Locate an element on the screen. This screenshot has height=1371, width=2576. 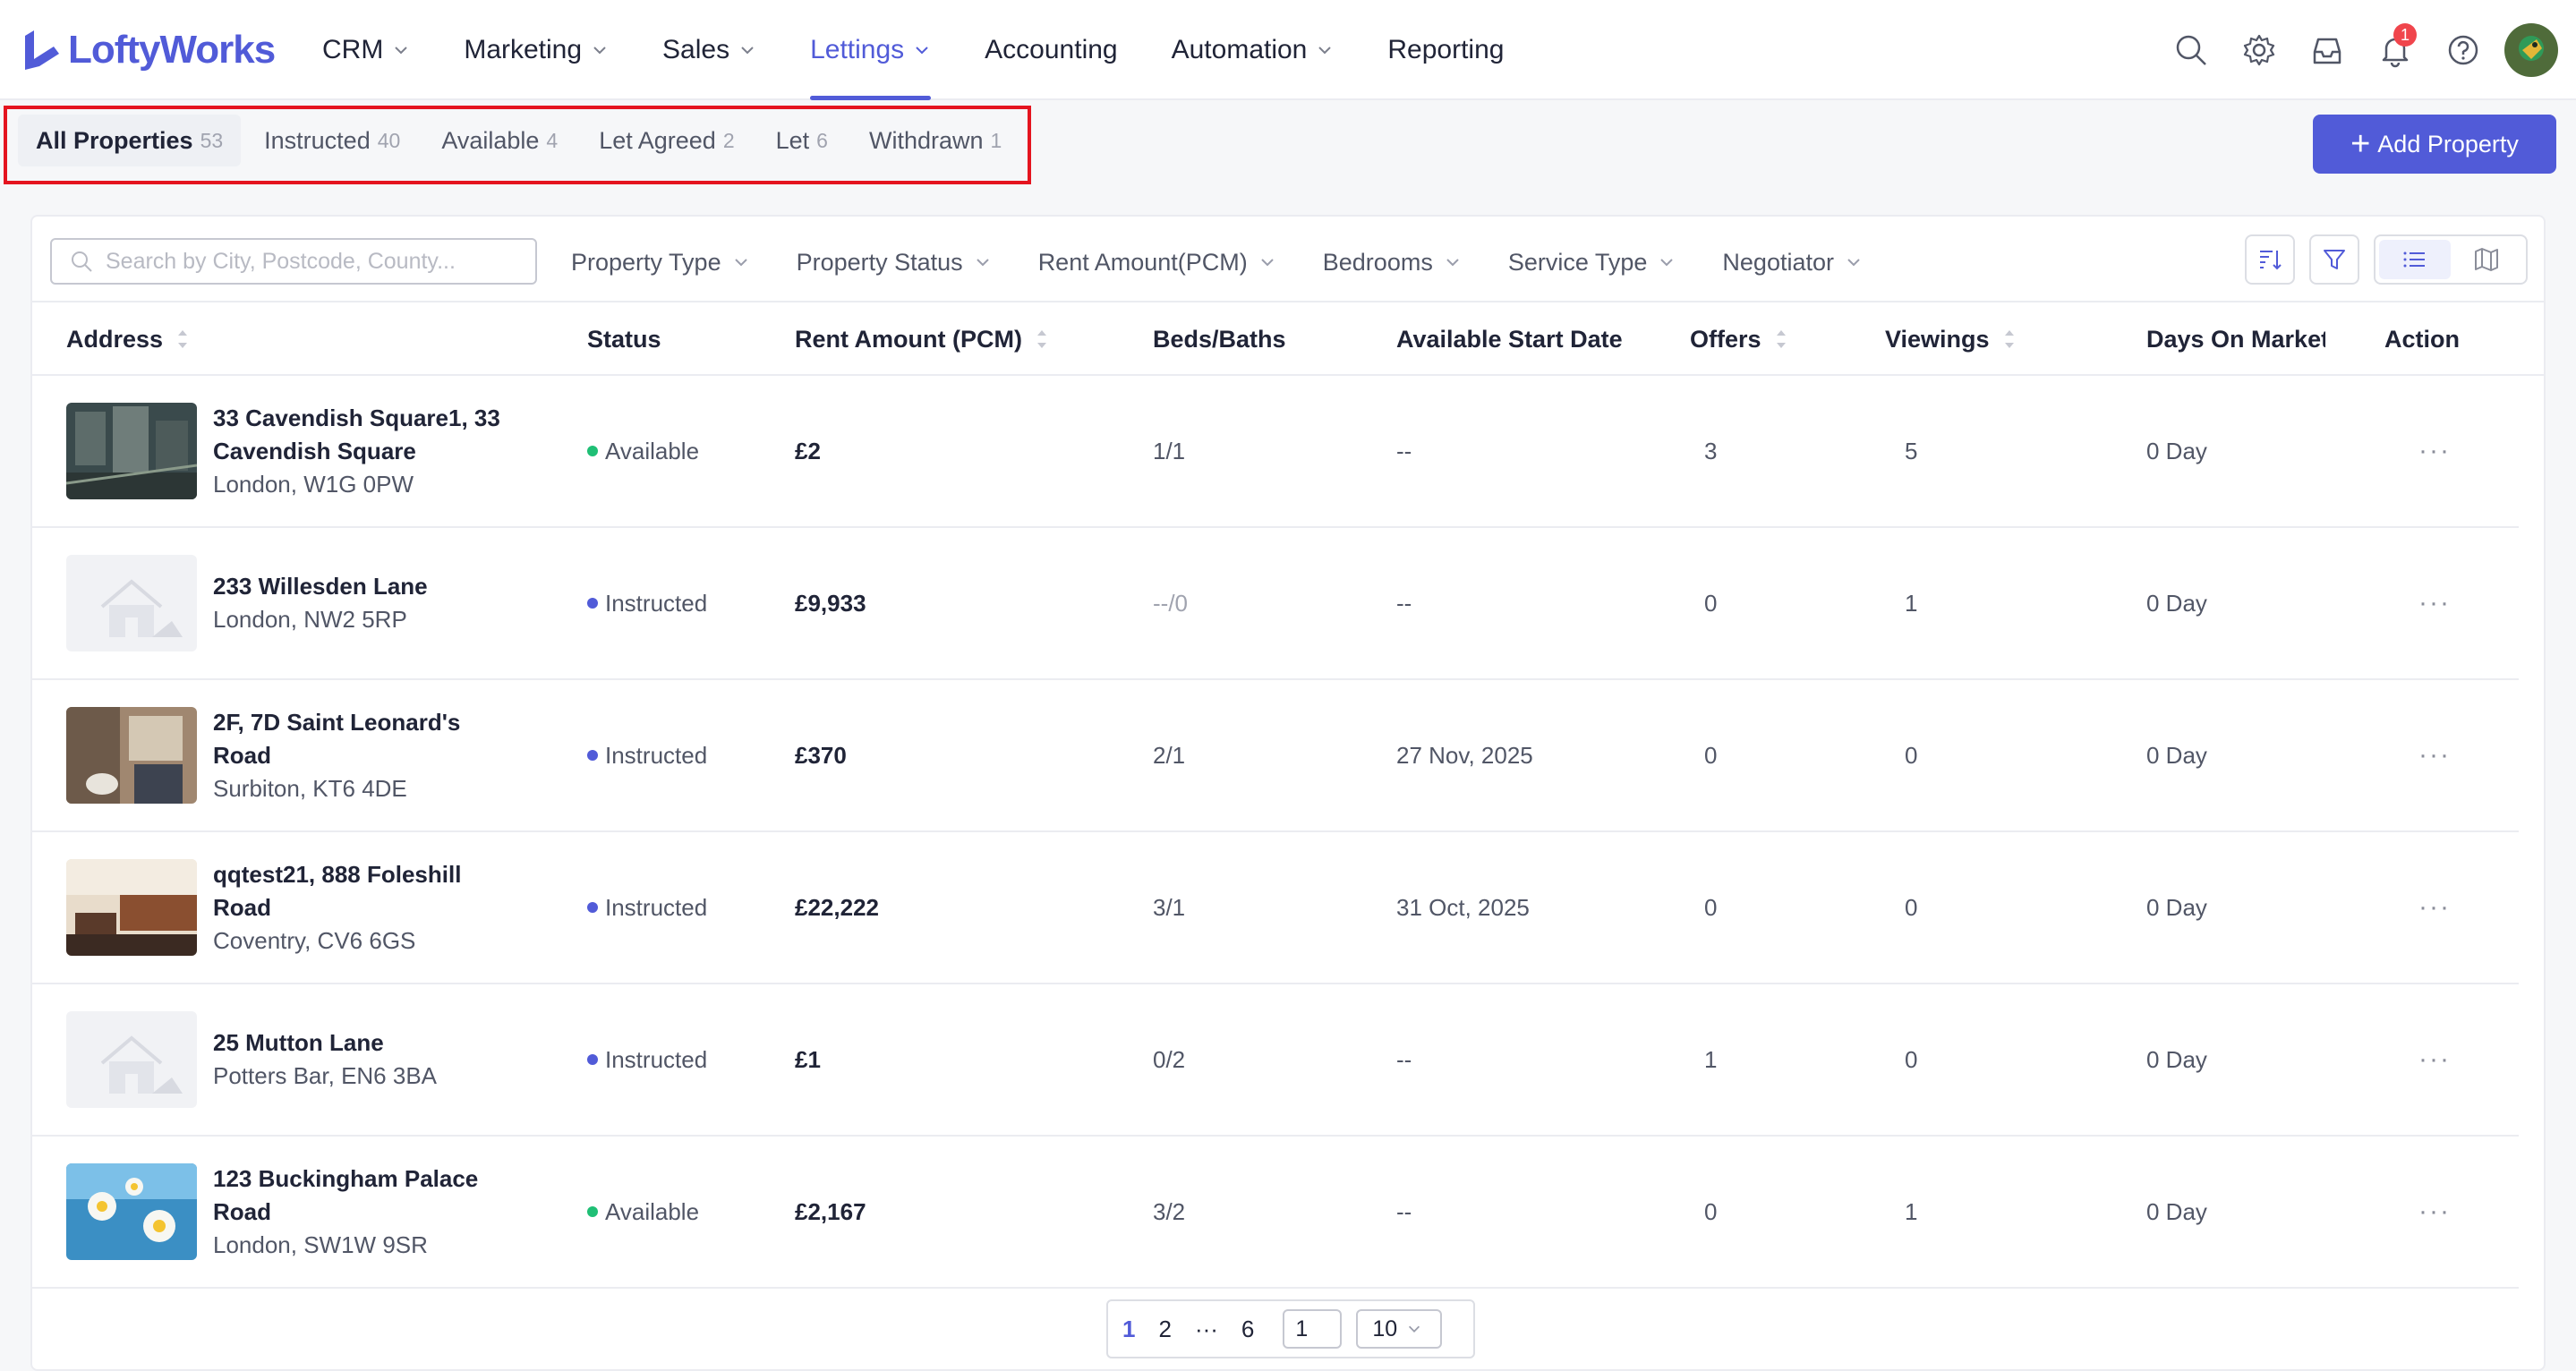
offers-count: 1 is located at coordinates (1711, 1059).